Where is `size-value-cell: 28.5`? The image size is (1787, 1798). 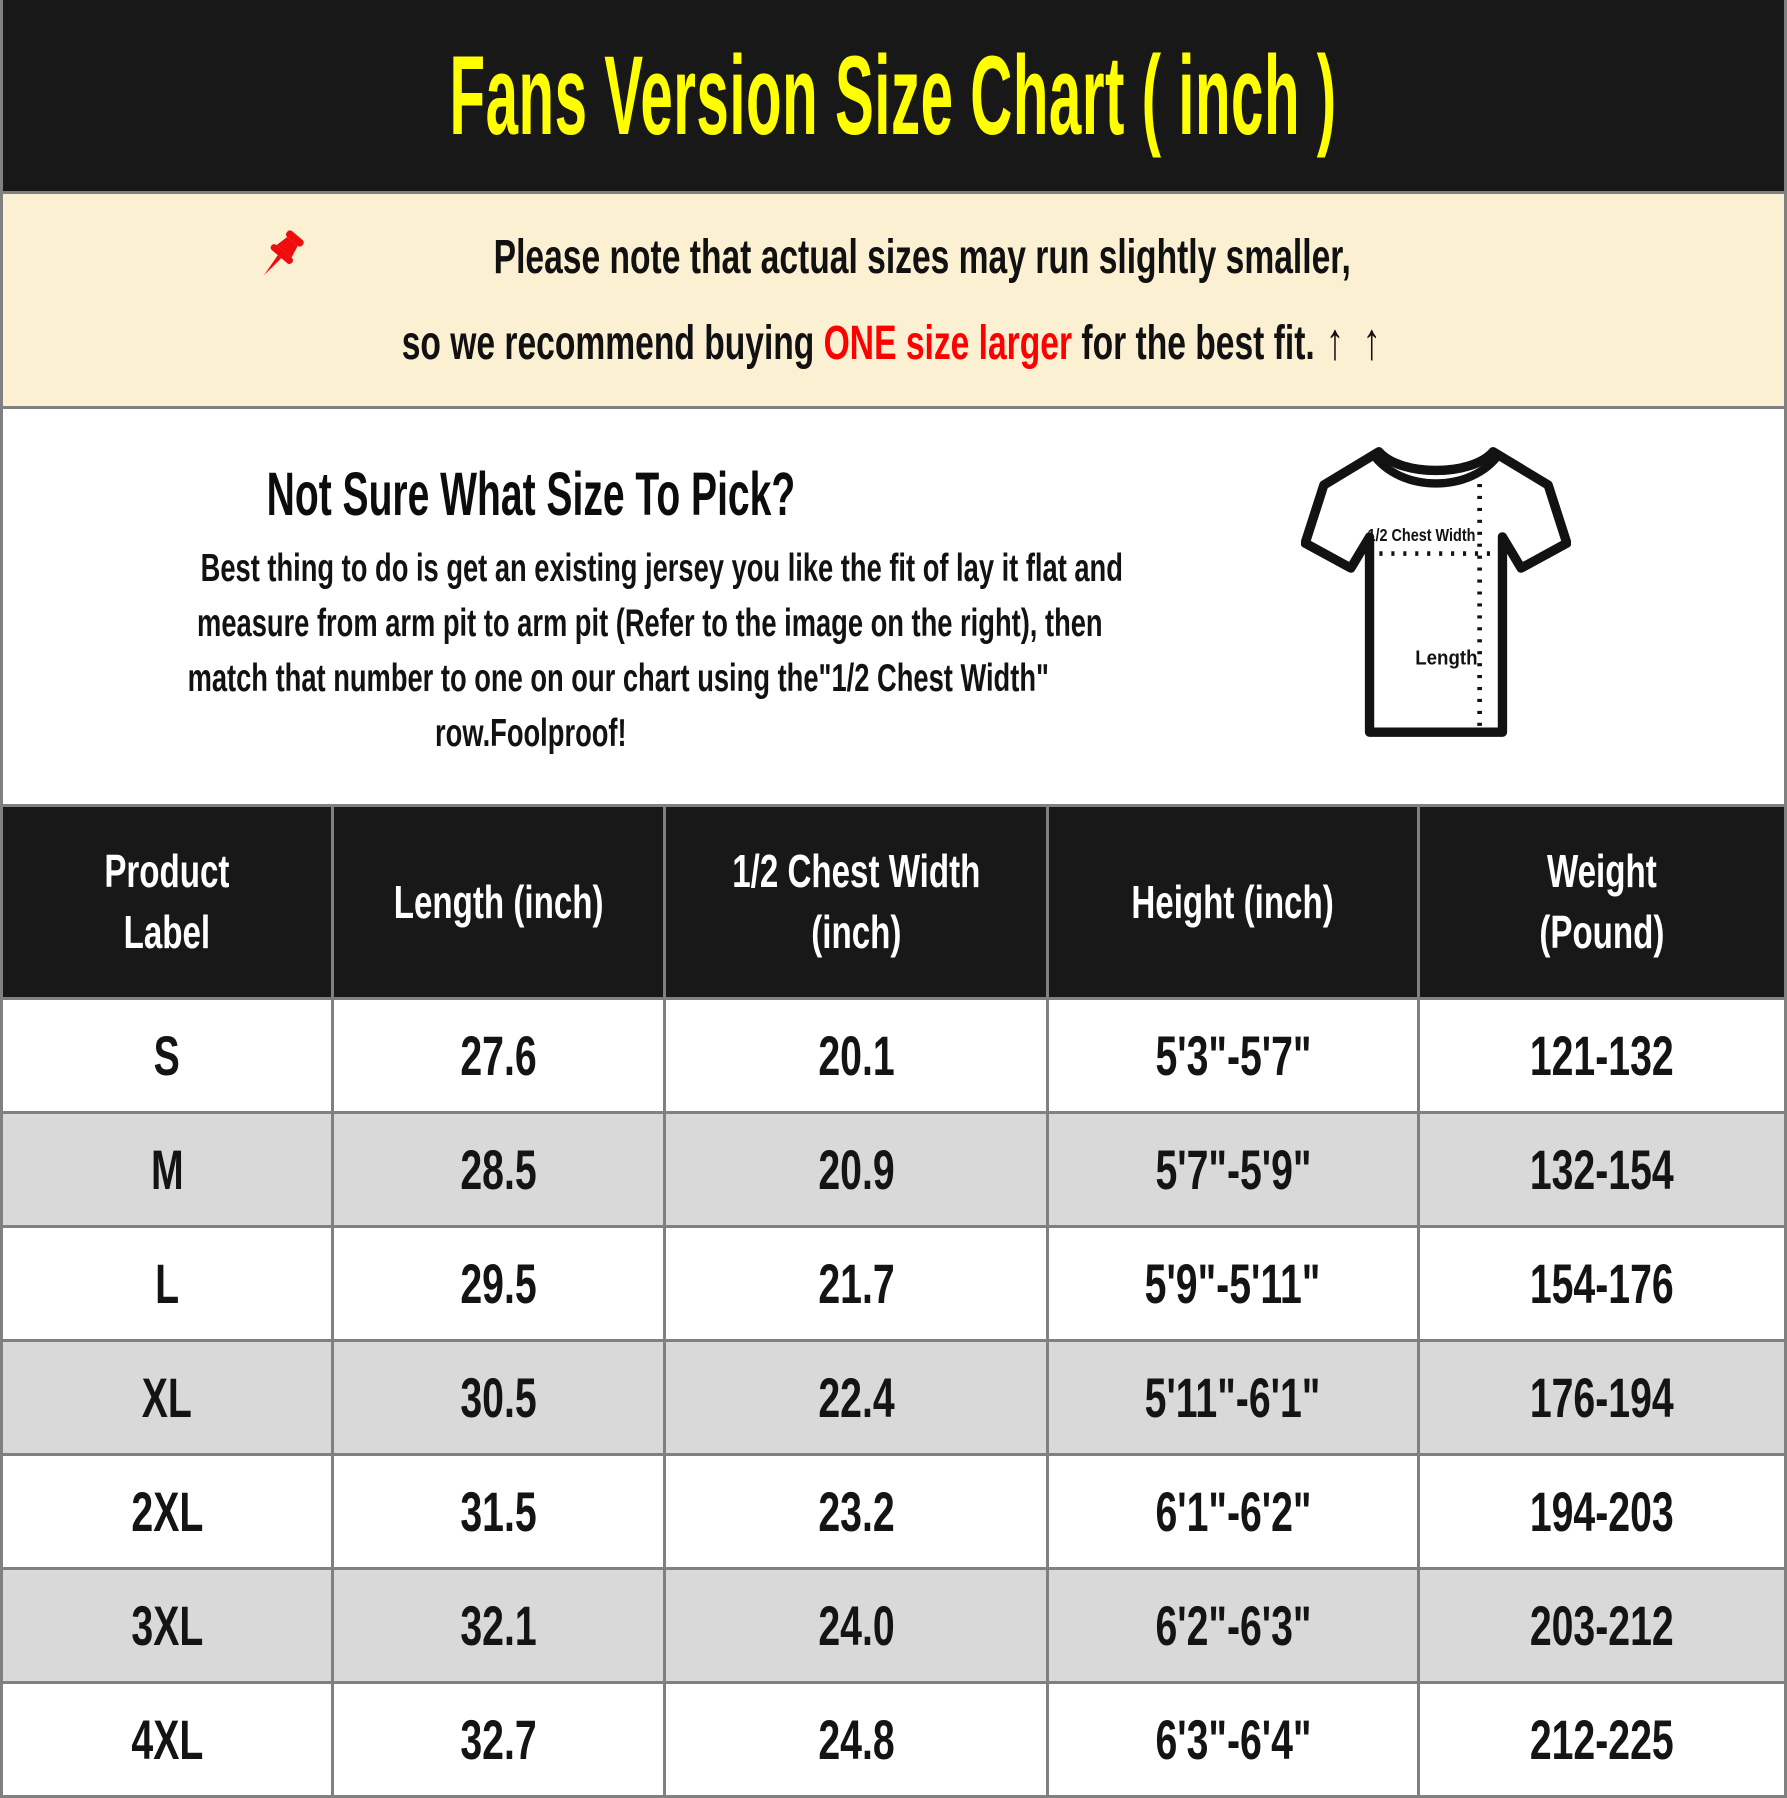
size-value-cell: 28.5 is located at coordinates (498, 1169).